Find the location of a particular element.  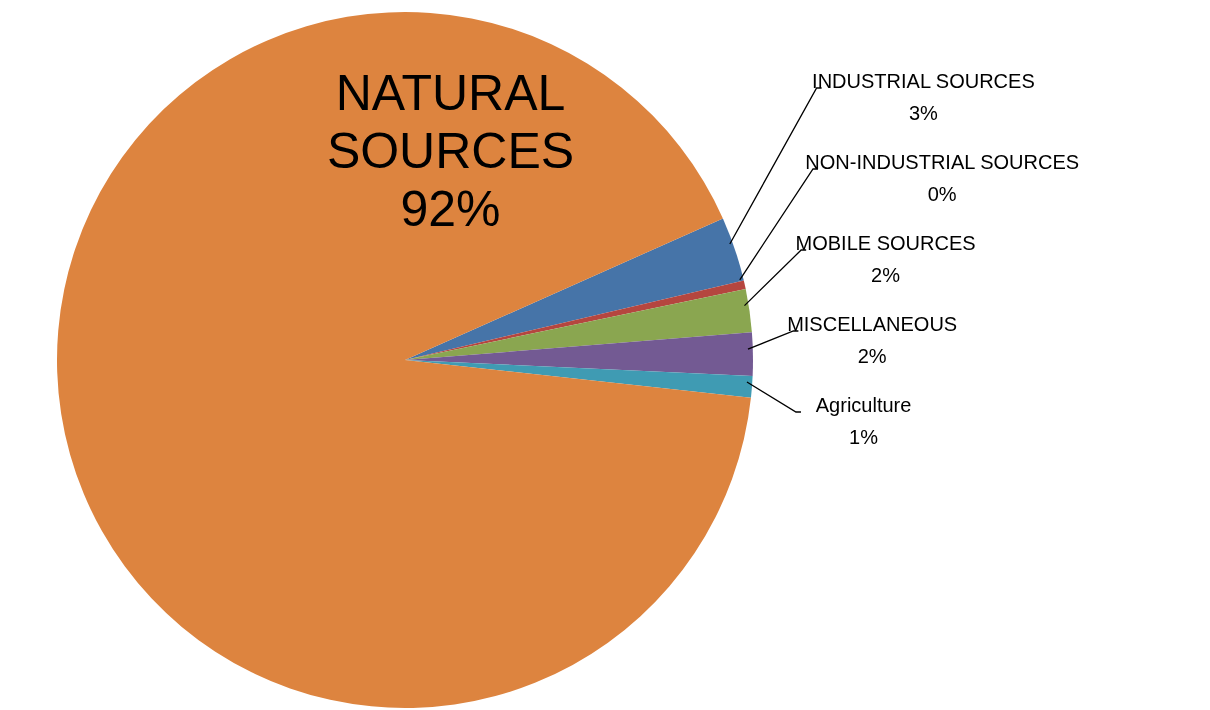

data-label: 1% is located at coordinates (864, 437).